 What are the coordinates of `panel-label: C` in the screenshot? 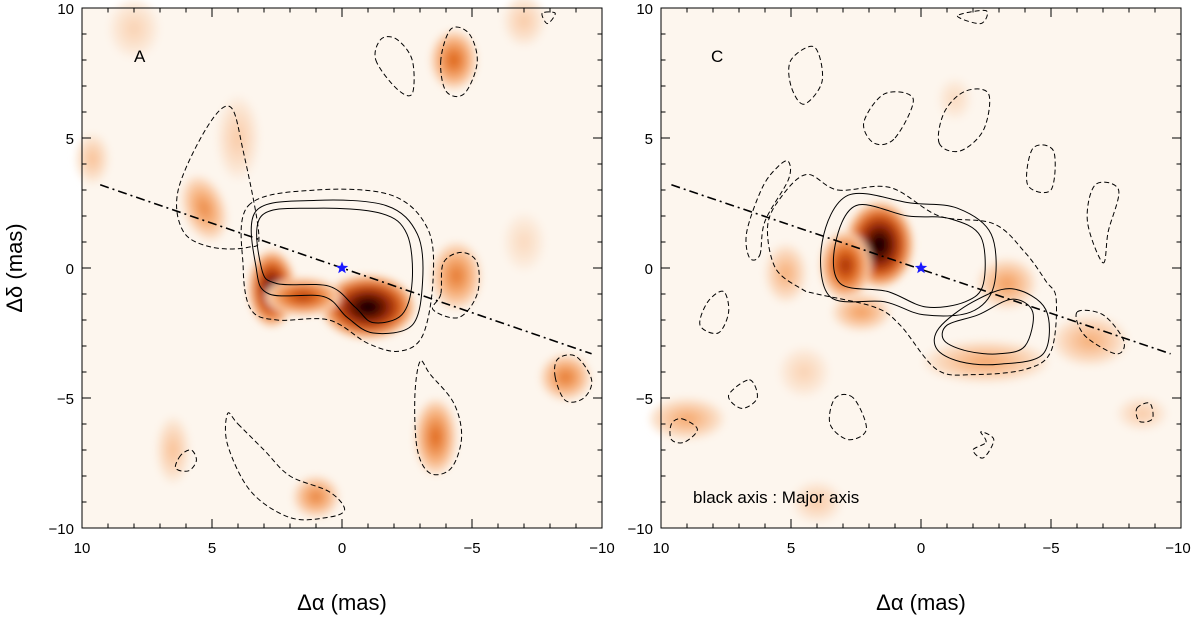 It's located at (717, 56).